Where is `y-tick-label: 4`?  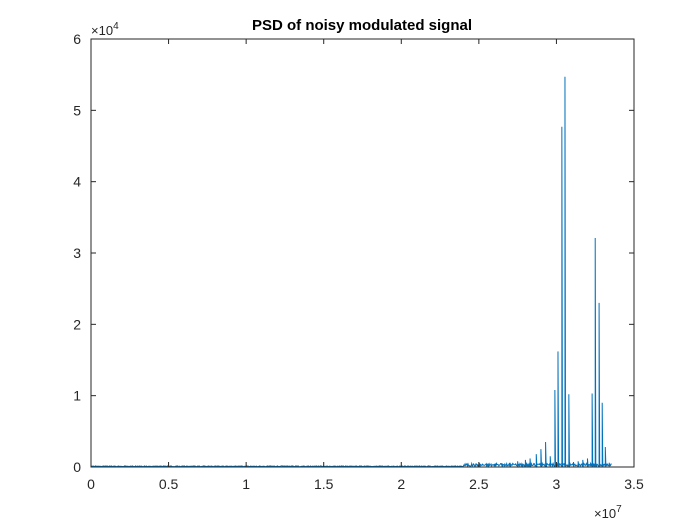
y-tick-label: 4 is located at coordinates (77, 182).